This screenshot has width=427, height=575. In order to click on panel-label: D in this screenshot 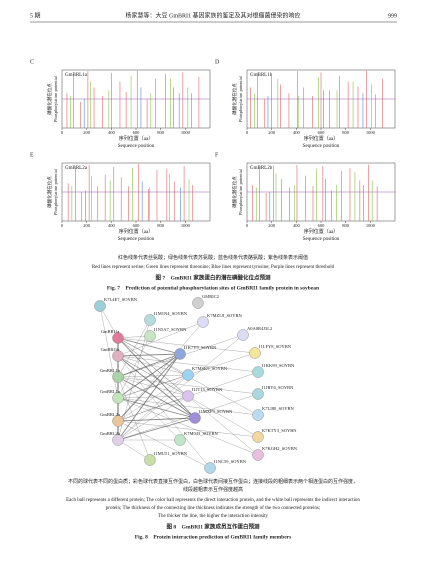, I will do `click(217, 62)`.